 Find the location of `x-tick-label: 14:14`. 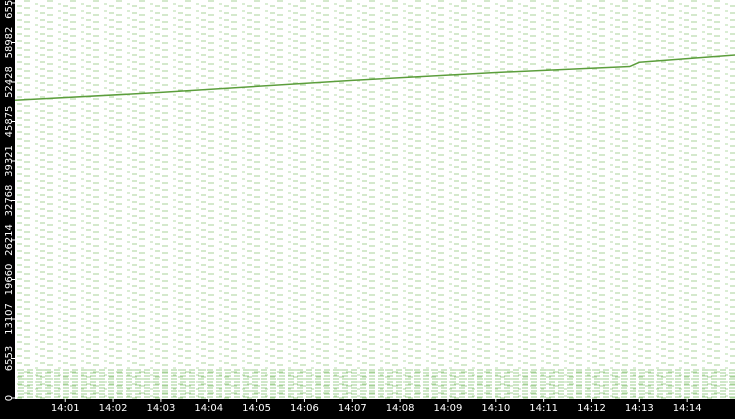

x-tick-label: 14:14 is located at coordinates (687, 408).